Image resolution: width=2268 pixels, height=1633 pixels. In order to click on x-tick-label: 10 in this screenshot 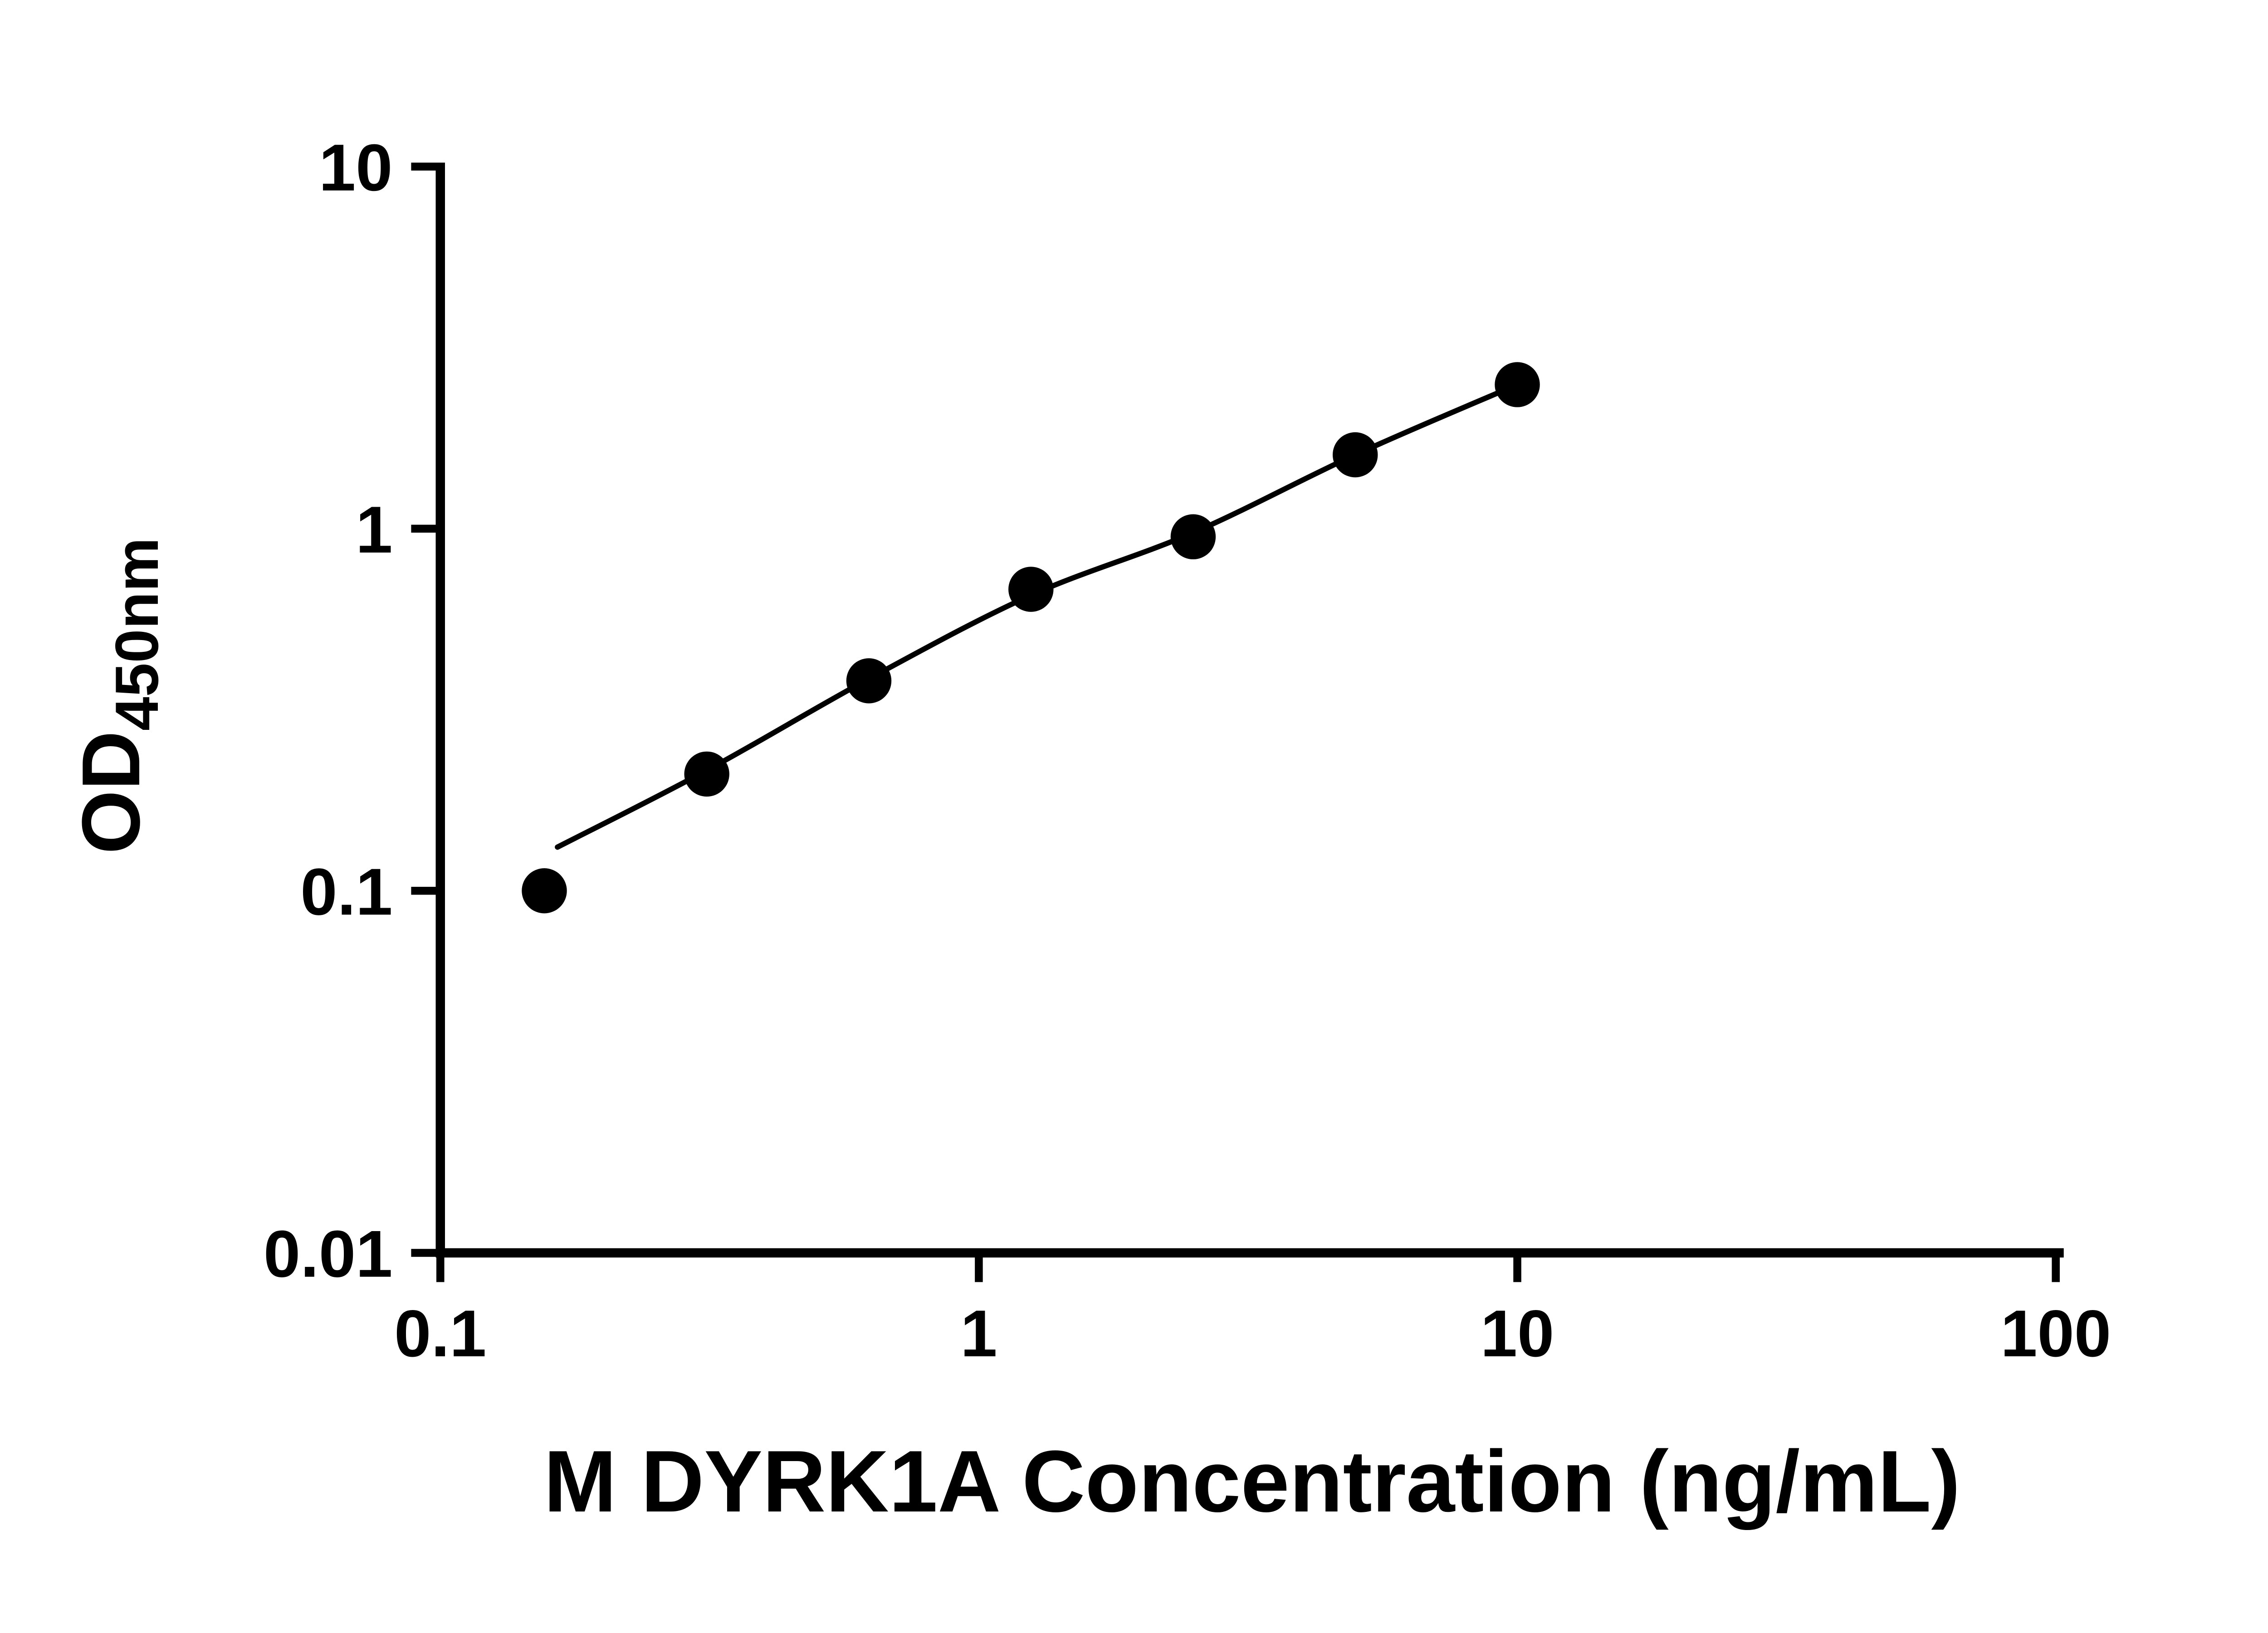, I will do `click(1518, 1333)`.